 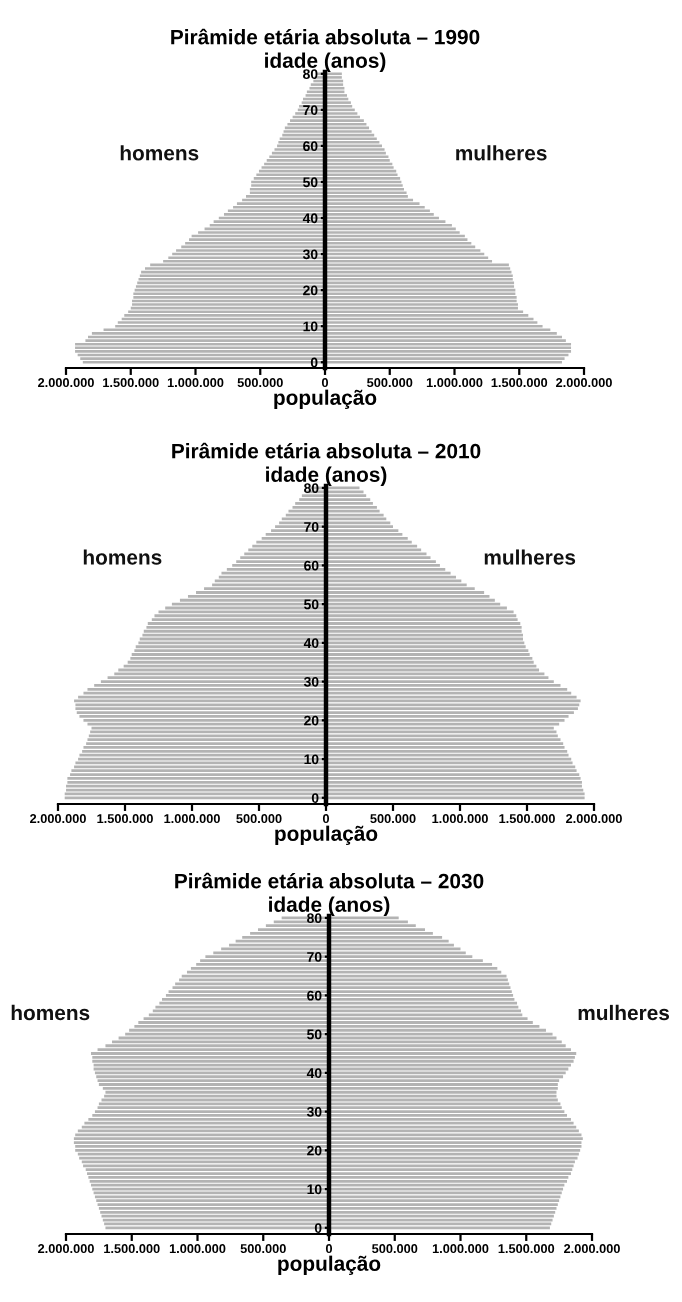 What do you see at coordinates (326, 450) in the screenshot?
I see `chart-title: Pirâmide etária absoluta – 2010` at bounding box center [326, 450].